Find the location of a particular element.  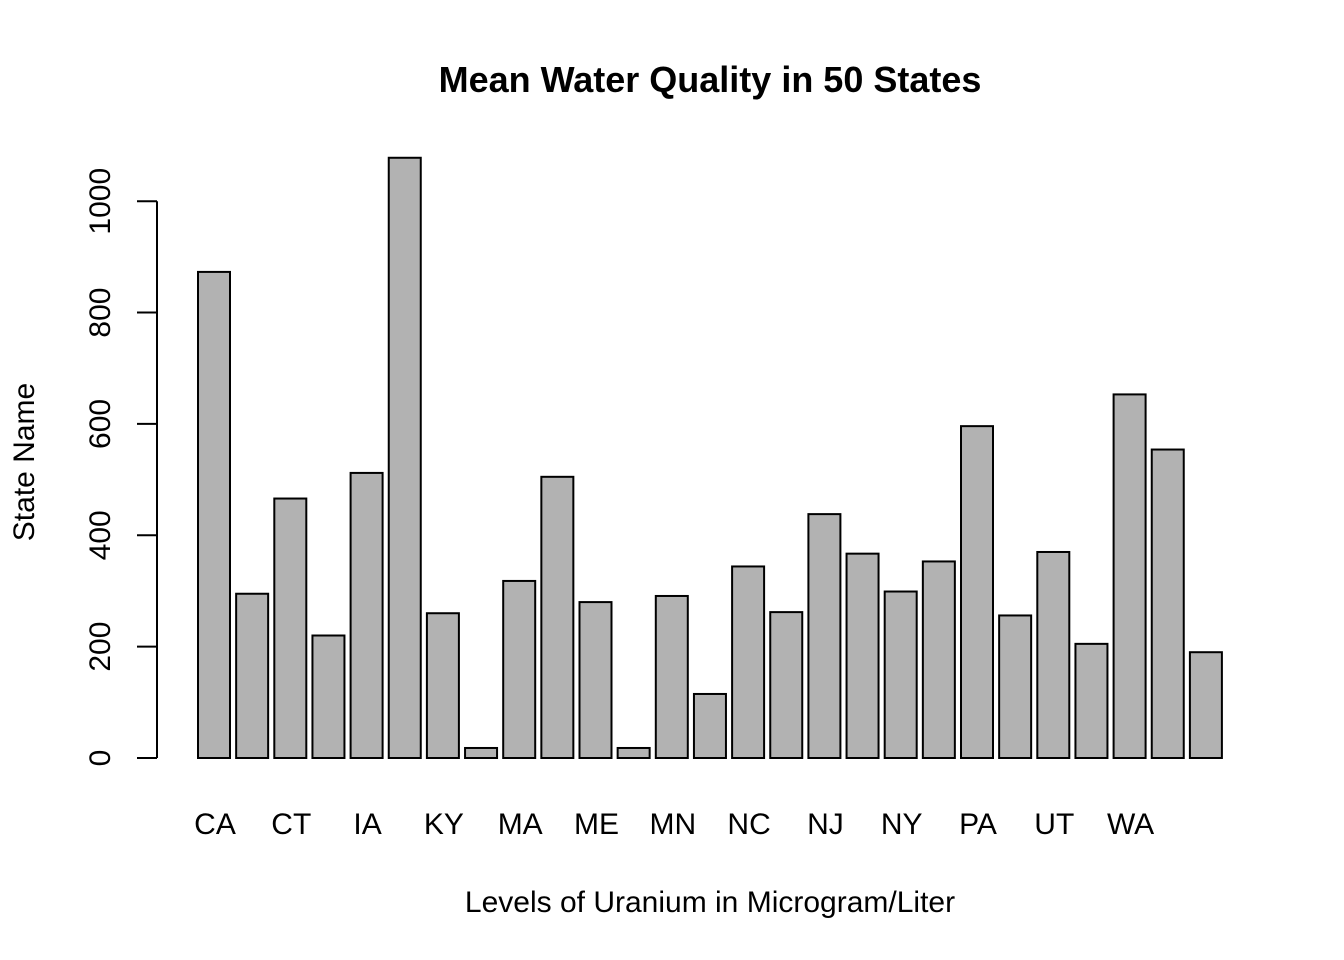

x-tick-label: CT is located at coordinates (291, 824).